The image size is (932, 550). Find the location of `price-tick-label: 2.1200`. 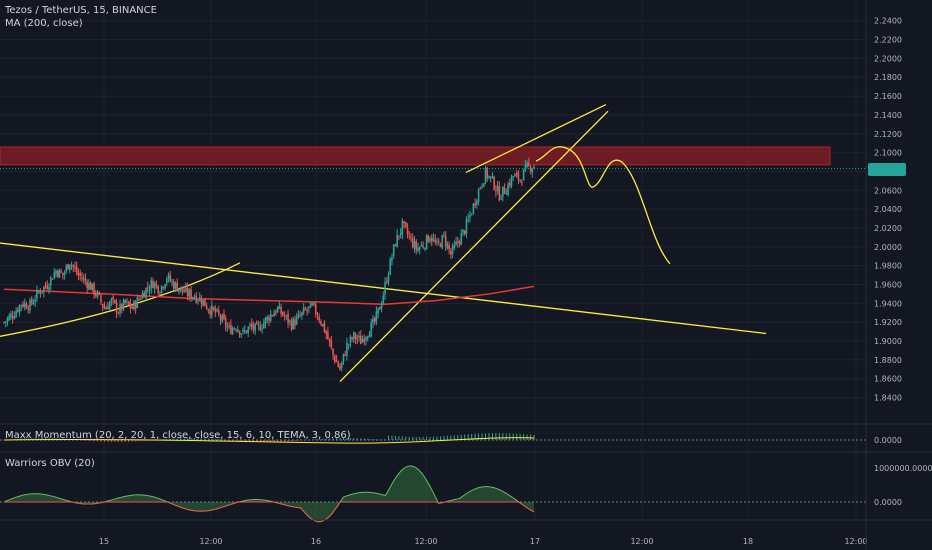

price-tick-label: 2.1200 is located at coordinates (888, 134).